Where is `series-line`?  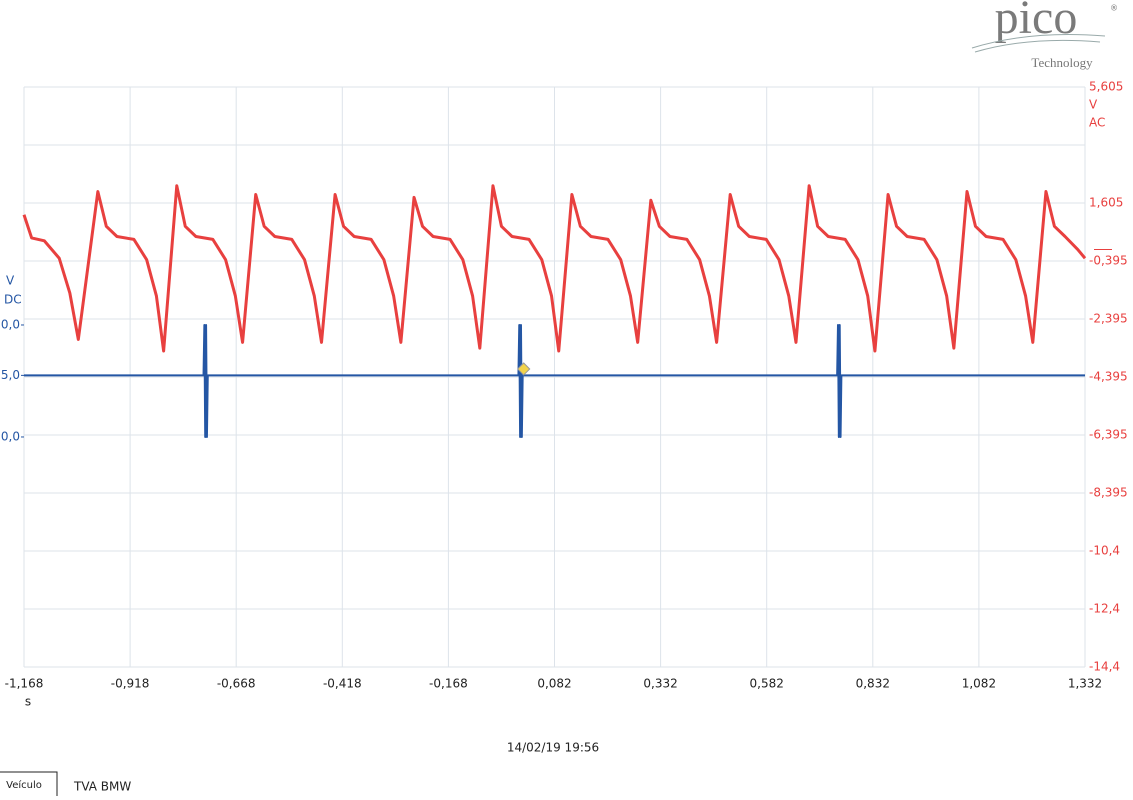 series-line is located at coordinates (554, 380).